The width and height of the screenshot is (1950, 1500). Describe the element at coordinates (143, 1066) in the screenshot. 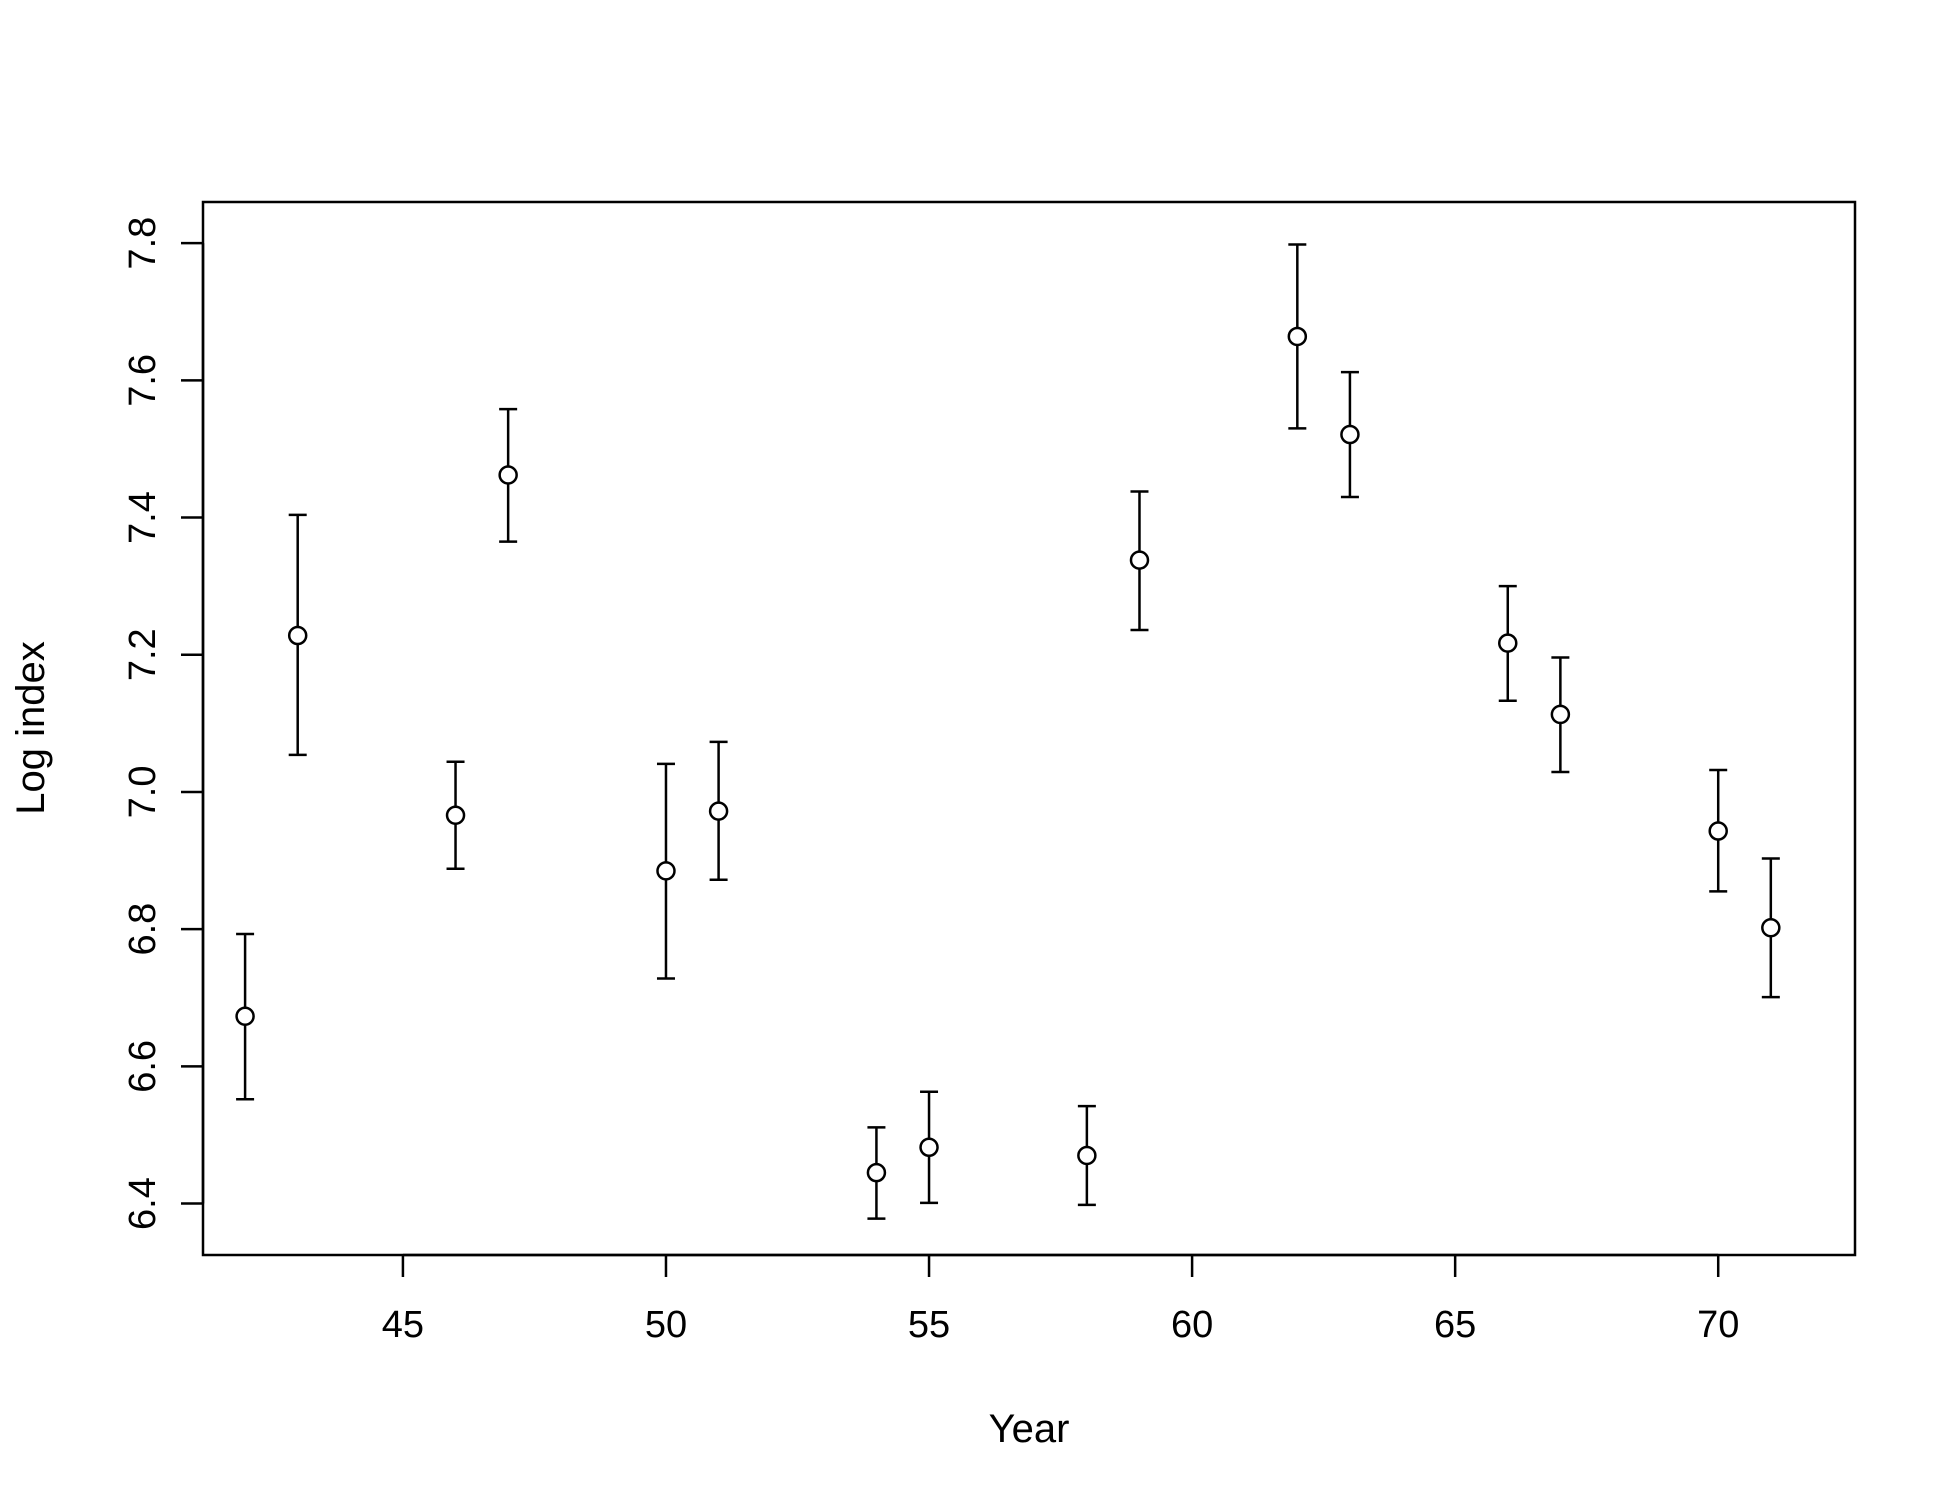

I see `y-tick-label: 6.6` at that location.